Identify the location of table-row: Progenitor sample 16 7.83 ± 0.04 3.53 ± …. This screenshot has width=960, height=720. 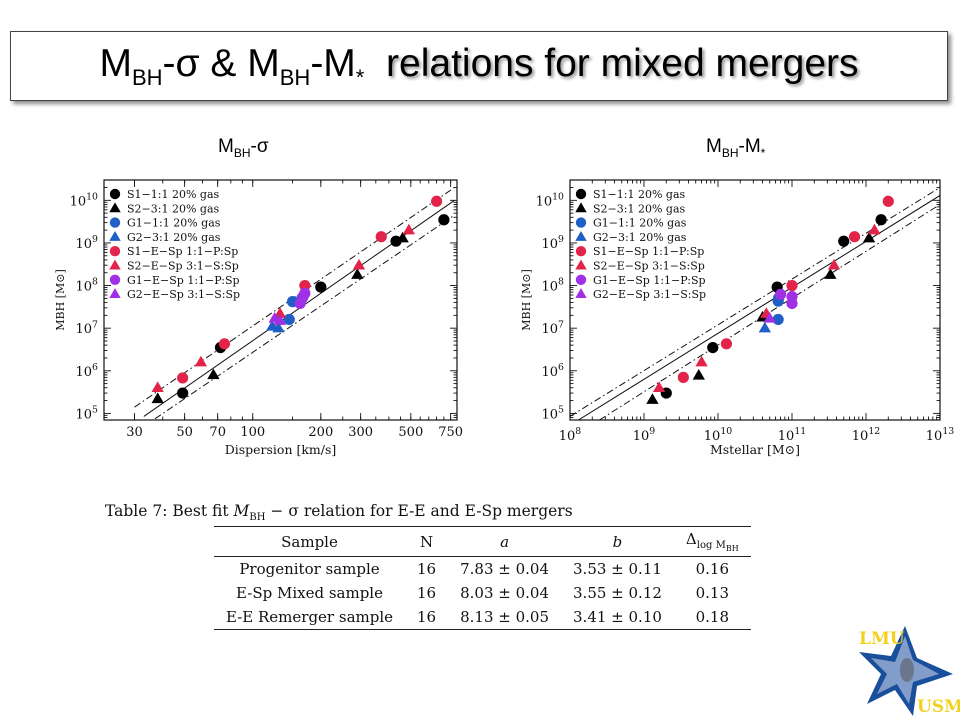
(482, 569).